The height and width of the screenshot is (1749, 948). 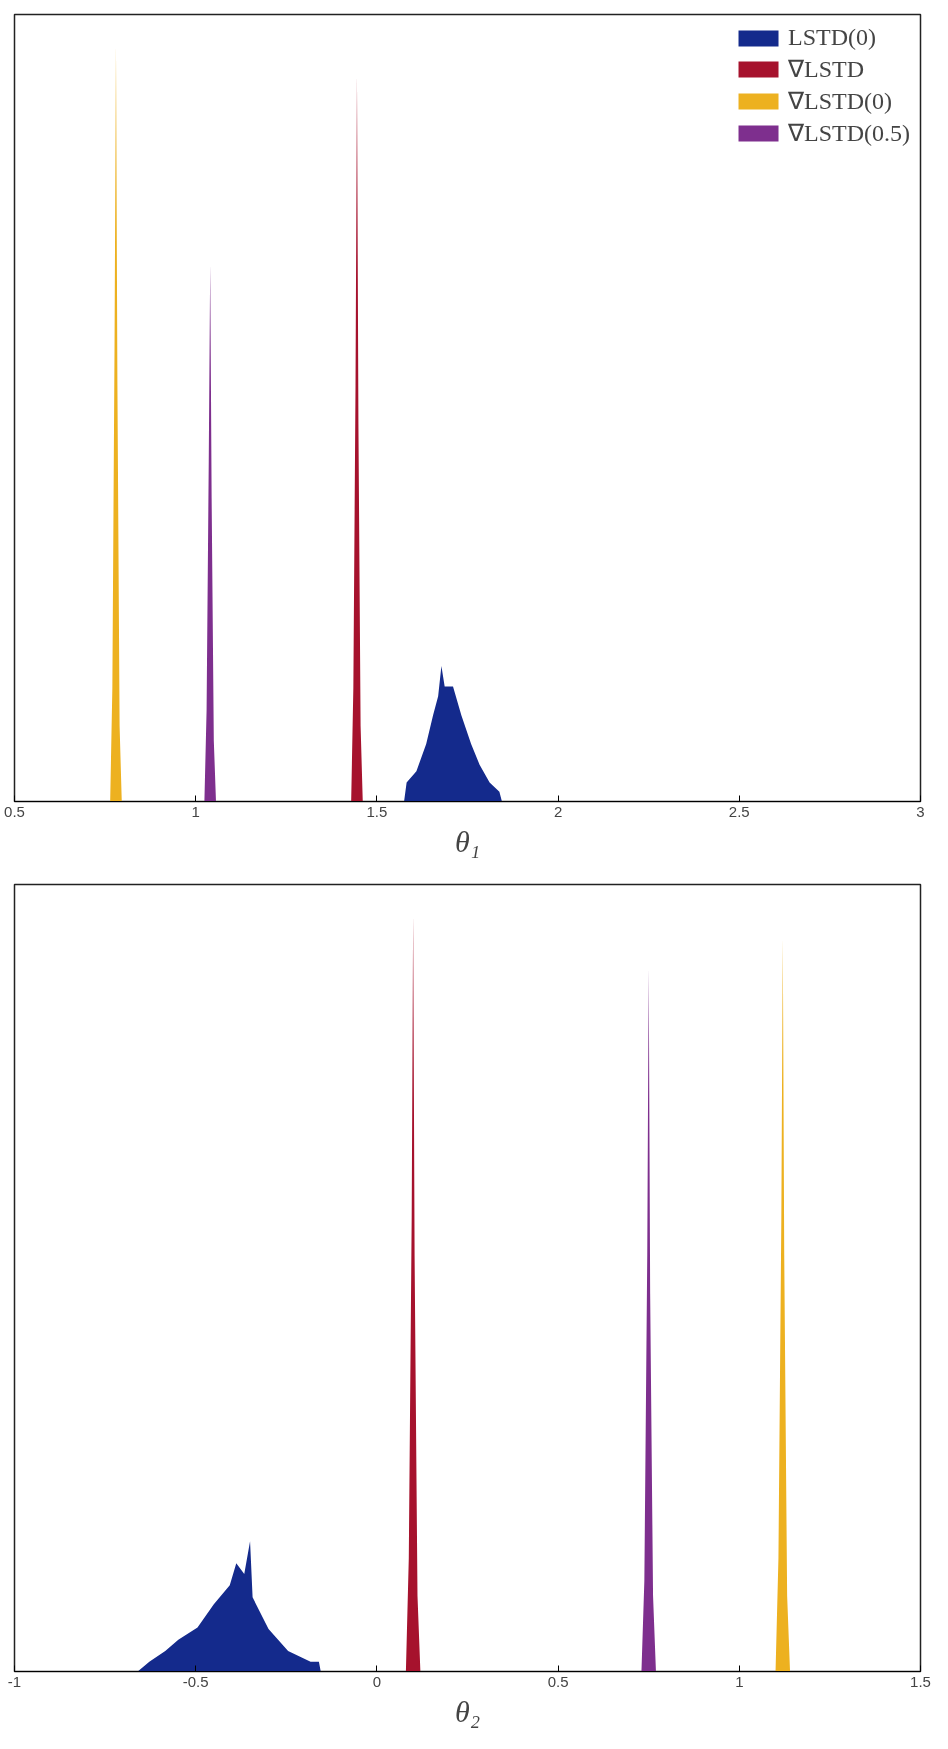 What do you see at coordinates (377, 1681) in the screenshot?
I see `x-tick-label: 0` at bounding box center [377, 1681].